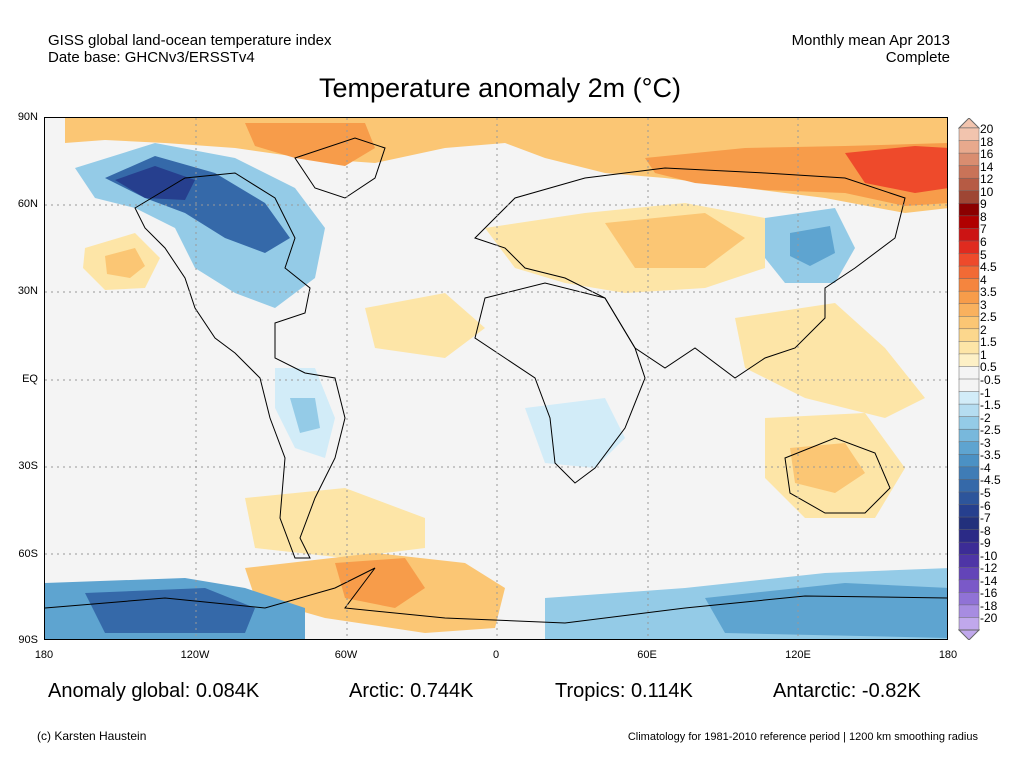 This screenshot has width=1024, height=768. I want to click on map-title: Temperature anomaly 2m (°C), so click(500, 88).